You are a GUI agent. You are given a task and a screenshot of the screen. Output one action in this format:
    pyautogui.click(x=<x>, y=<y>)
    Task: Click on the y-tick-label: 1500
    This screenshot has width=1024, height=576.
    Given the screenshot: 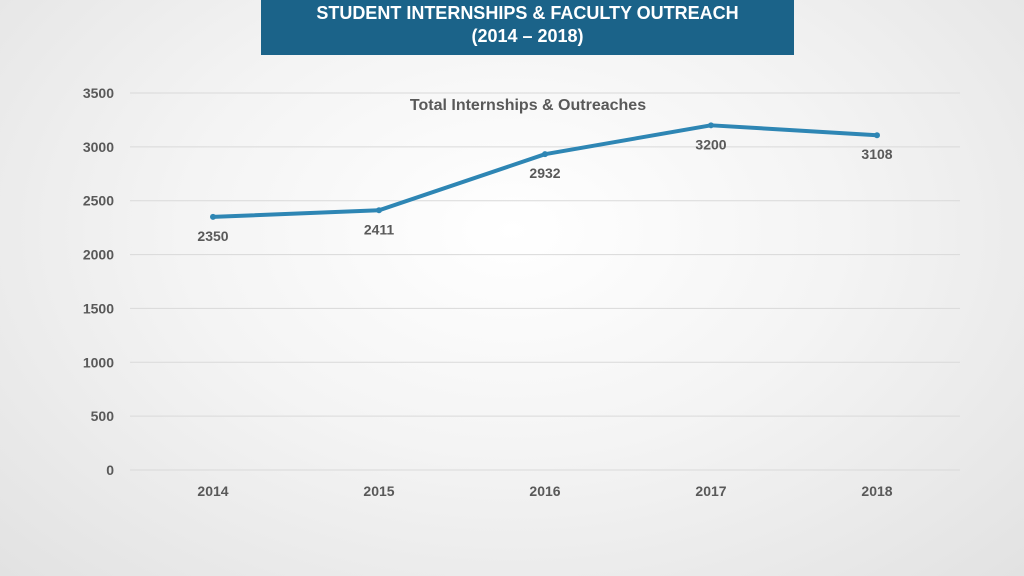 What is the action you would take?
    pyautogui.click(x=98, y=308)
    